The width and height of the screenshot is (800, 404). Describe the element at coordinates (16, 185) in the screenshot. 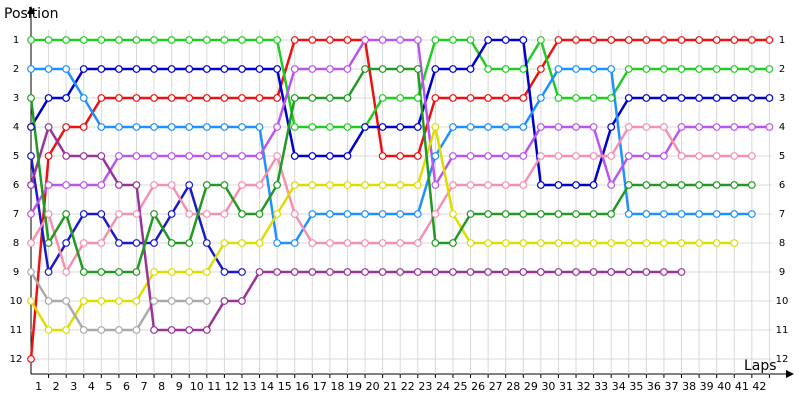

I see `y-tick-label: 6` at that location.